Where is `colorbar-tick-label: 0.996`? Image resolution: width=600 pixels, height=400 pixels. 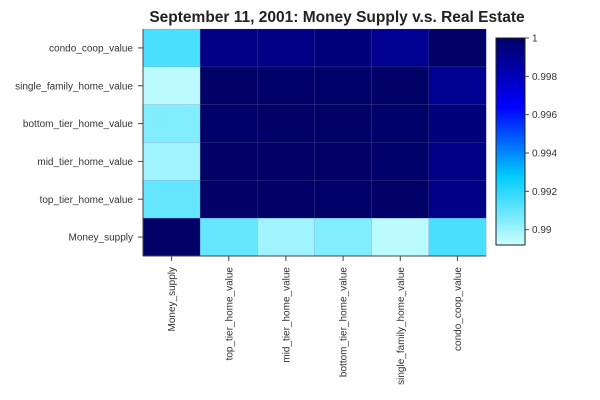 colorbar-tick-label: 0.996 is located at coordinates (544, 115).